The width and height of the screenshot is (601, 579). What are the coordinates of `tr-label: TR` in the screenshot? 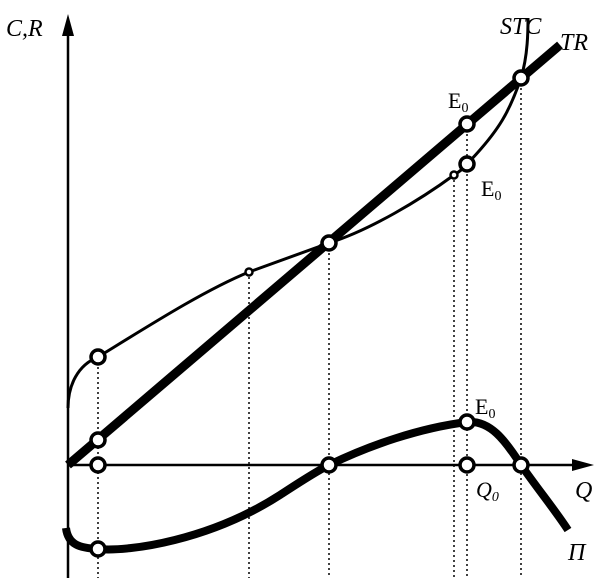 It's located at (574, 43).